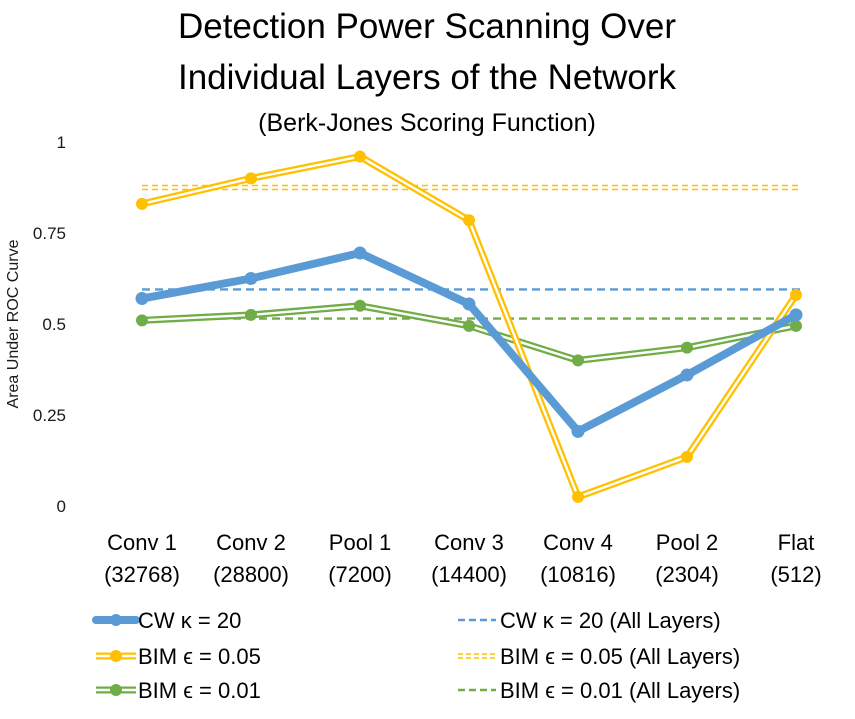 The height and width of the screenshot is (719, 855). What do you see at coordinates (620, 690) in the screenshot?
I see `legend-label: BIM ϵ = 0.01 (All Layers)` at bounding box center [620, 690].